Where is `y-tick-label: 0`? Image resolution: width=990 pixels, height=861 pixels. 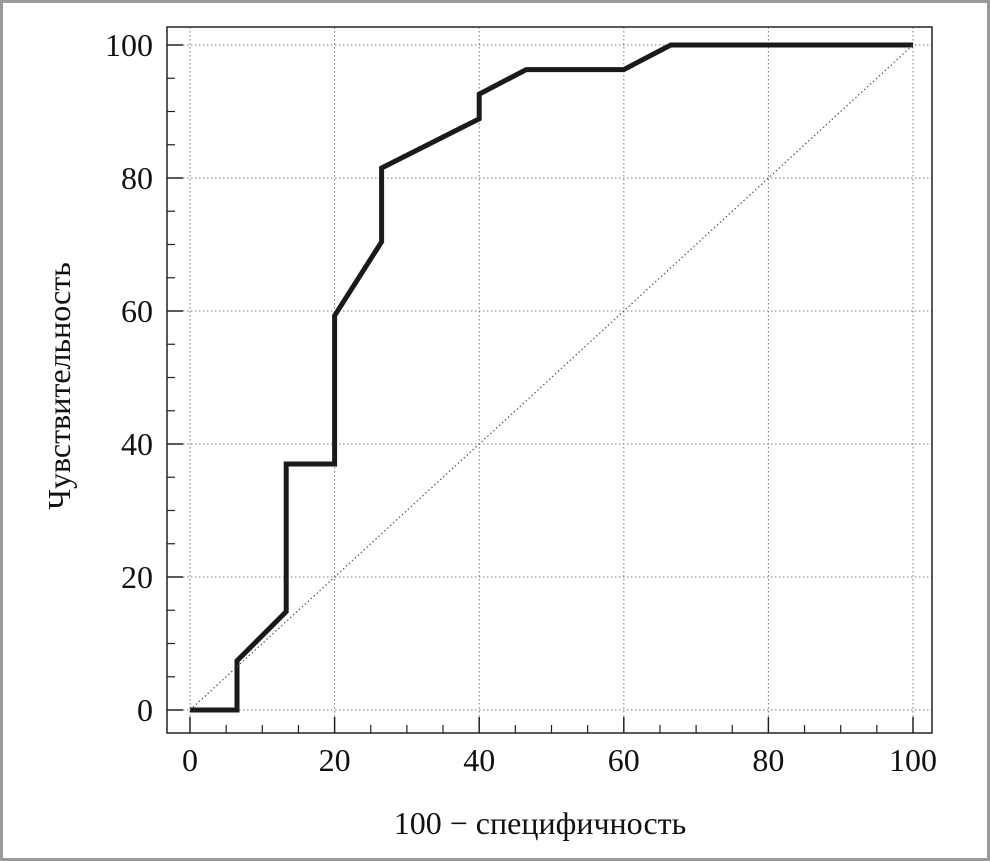 y-tick-label: 0 is located at coordinates (145, 710).